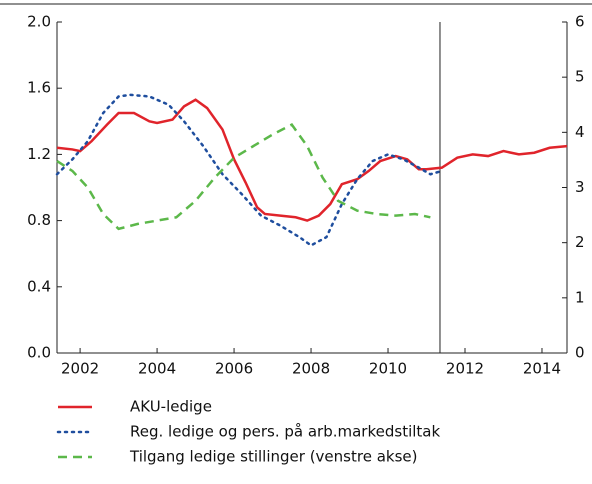 Image resolution: width=592 pixels, height=484 pixels. What do you see at coordinates (39, 22) in the screenshot?
I see `y-tick-label: 2.0` at bounding box center [39, 22].